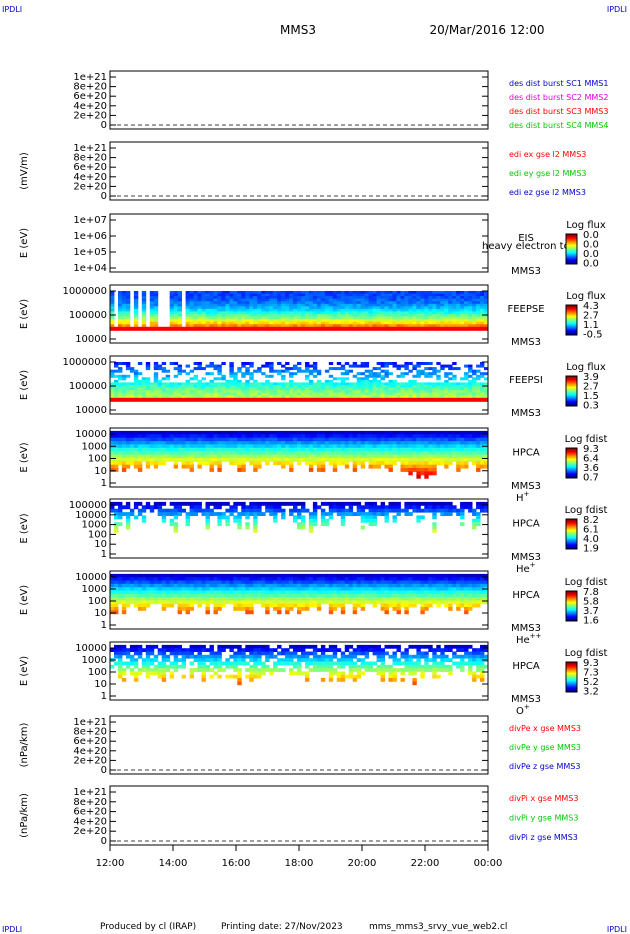  What do you see at coordinates (90, 760) in the screenshot?
I see `divpe-ytick-label: 2e+20` at bounding box center [90, 760].